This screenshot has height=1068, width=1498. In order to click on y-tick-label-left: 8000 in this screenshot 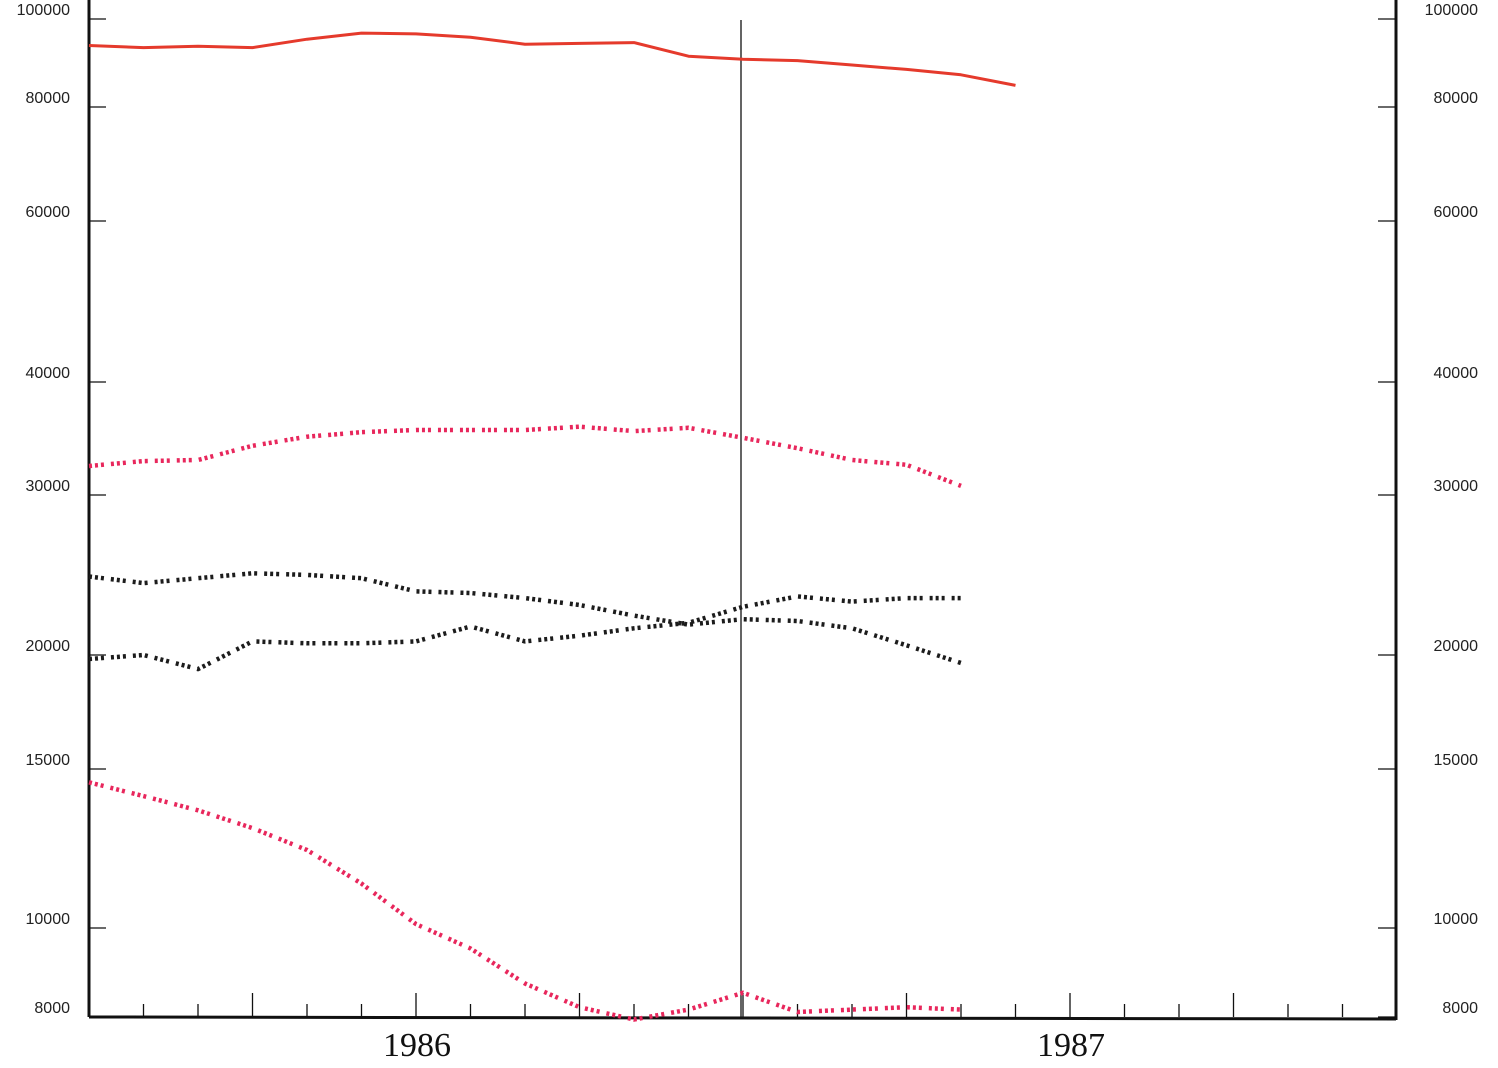, I will do `click(52, 1008)`.